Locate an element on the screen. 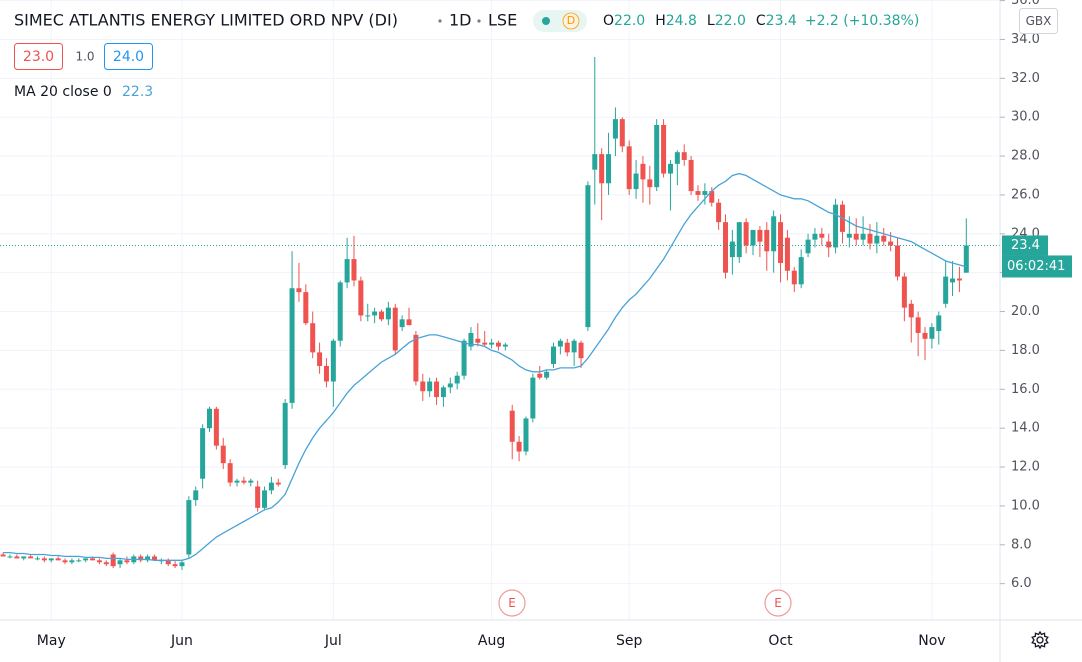 The height and width of the screenshot is (662, 1082). sell-price: 23.0 is located at coordinates (38, 57).